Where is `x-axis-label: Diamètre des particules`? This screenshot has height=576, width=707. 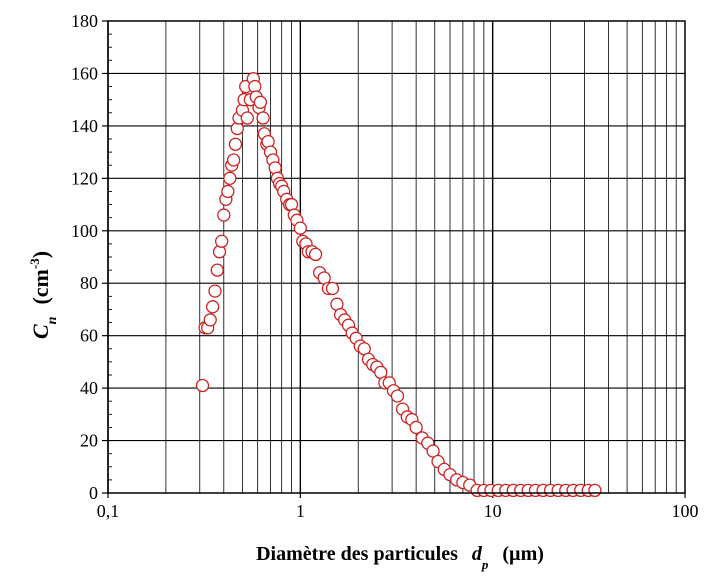
x-axis-label: Diamètre des particules is located at coordinates (357, 554).